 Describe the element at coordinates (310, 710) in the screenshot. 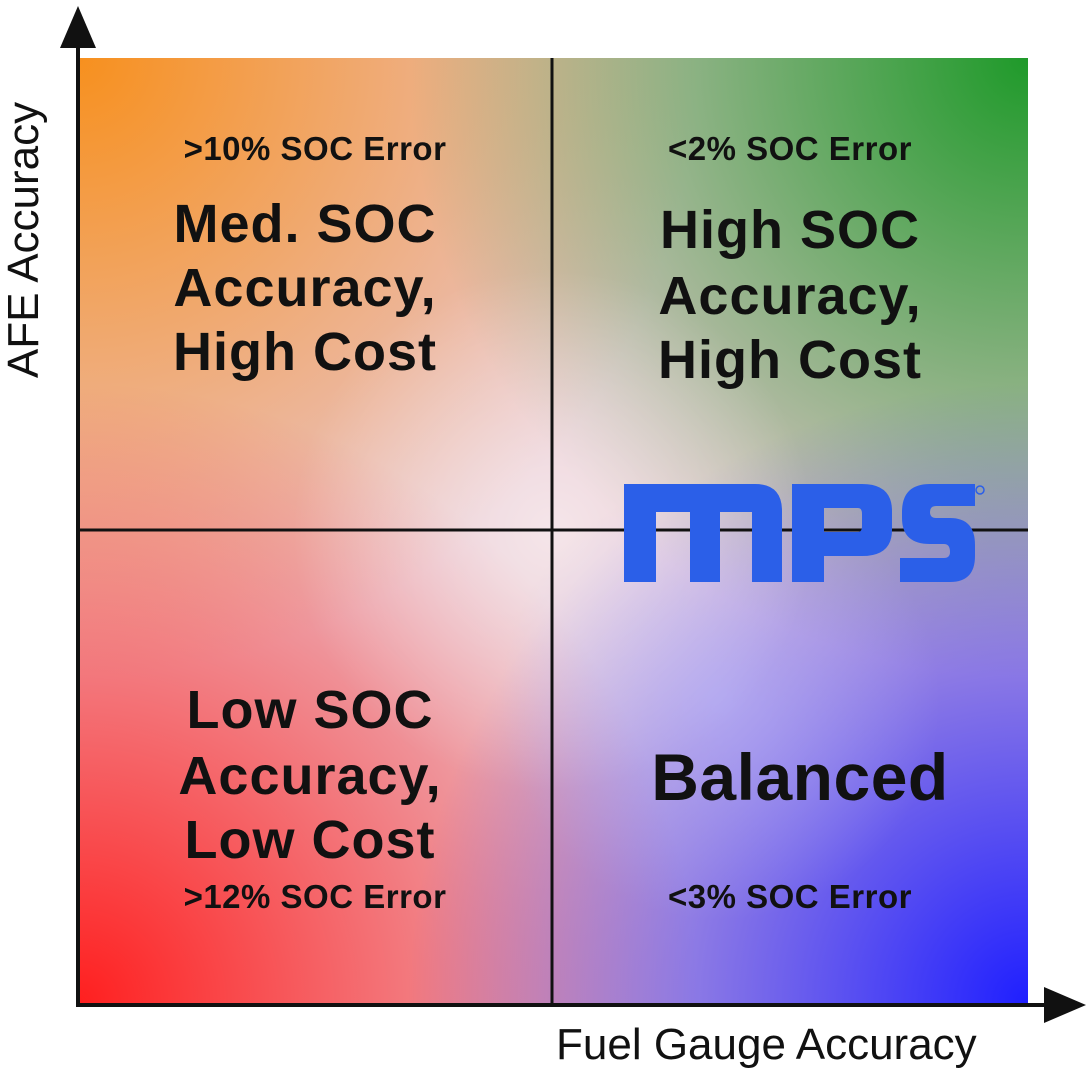

I see `bottom-left-line1: Low SOC` at that location.